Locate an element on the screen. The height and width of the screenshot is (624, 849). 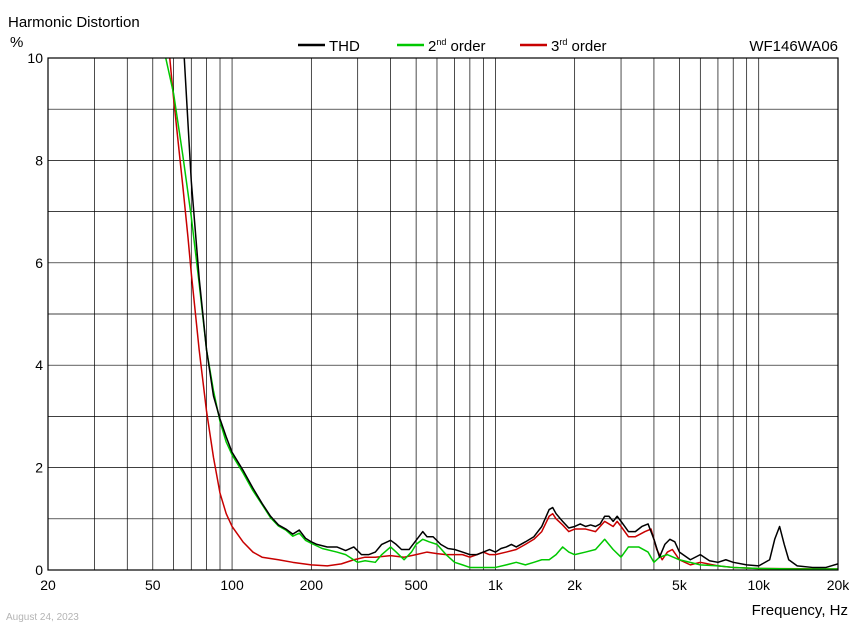
y-tick-label: 8 is located at coordinates (39, 160).